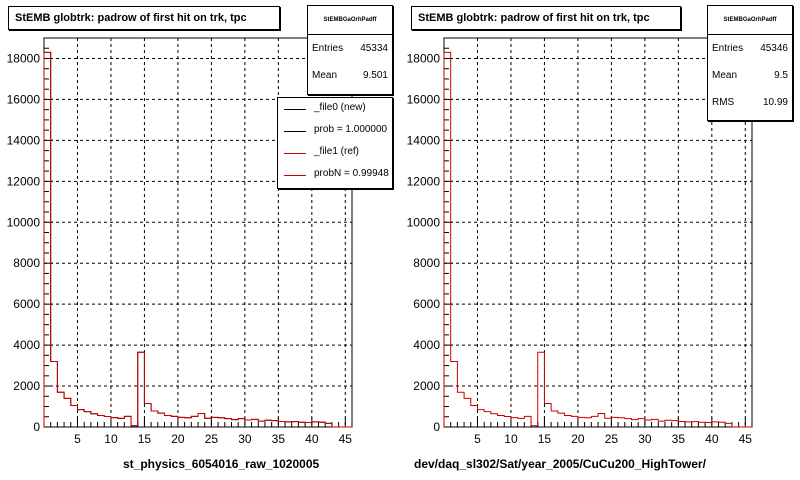 This screenshot has height=480, width=800. I want to click on left-x-tick-label: 45, so click(346, 439).